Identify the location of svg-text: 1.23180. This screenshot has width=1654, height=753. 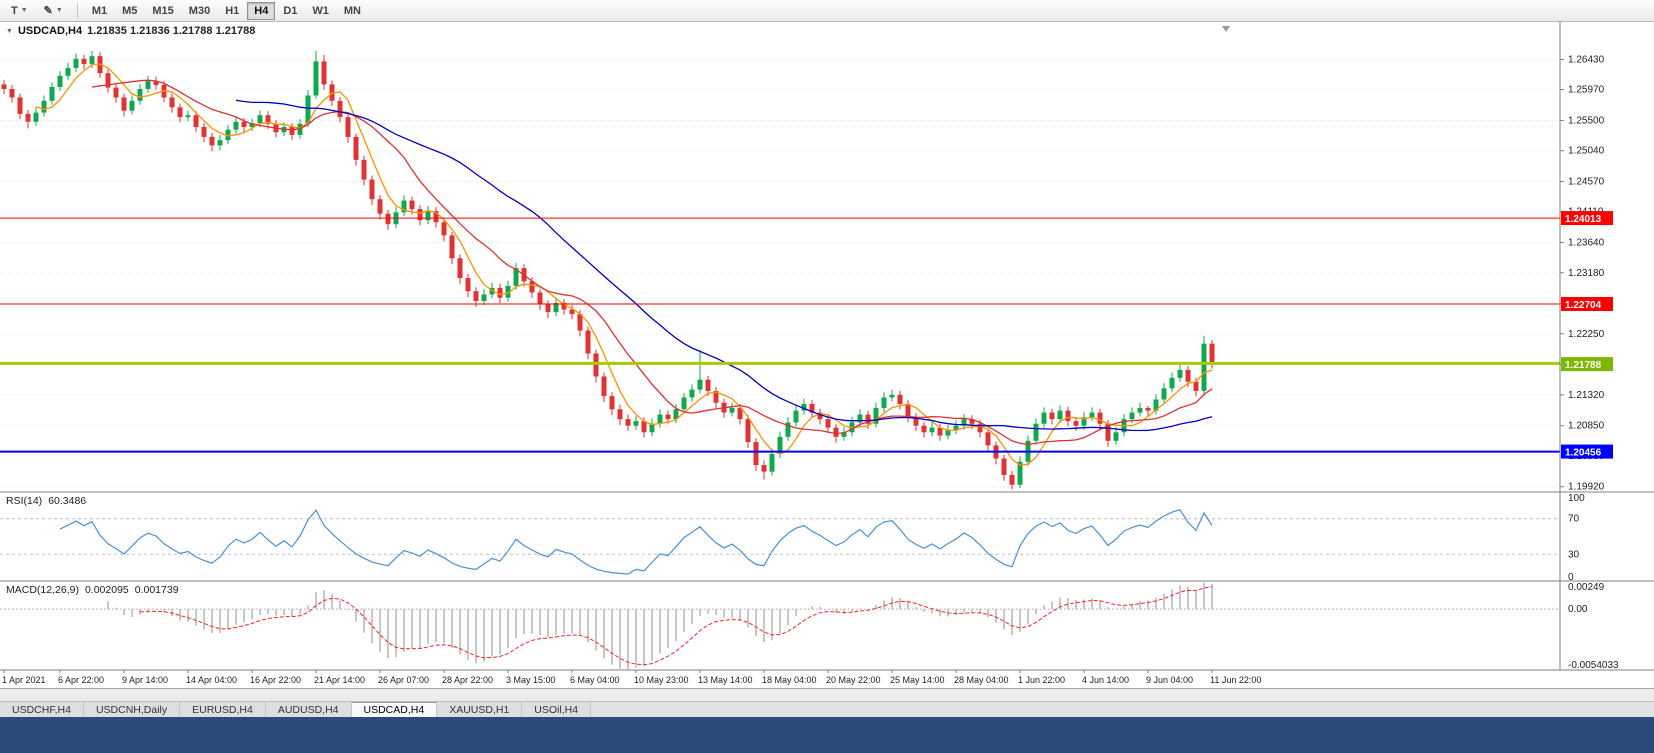
(1586, 273).